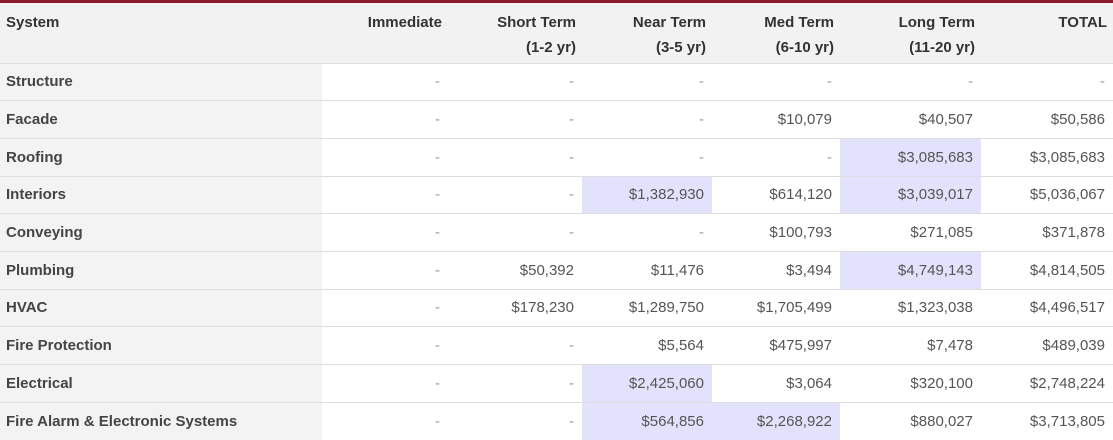 This screenshot has height=440, width=1113. What do you see at coordinates (776, 345) in the screenshot?
I see `cell-med-term: $475,997` at bounding box center [776, 345].